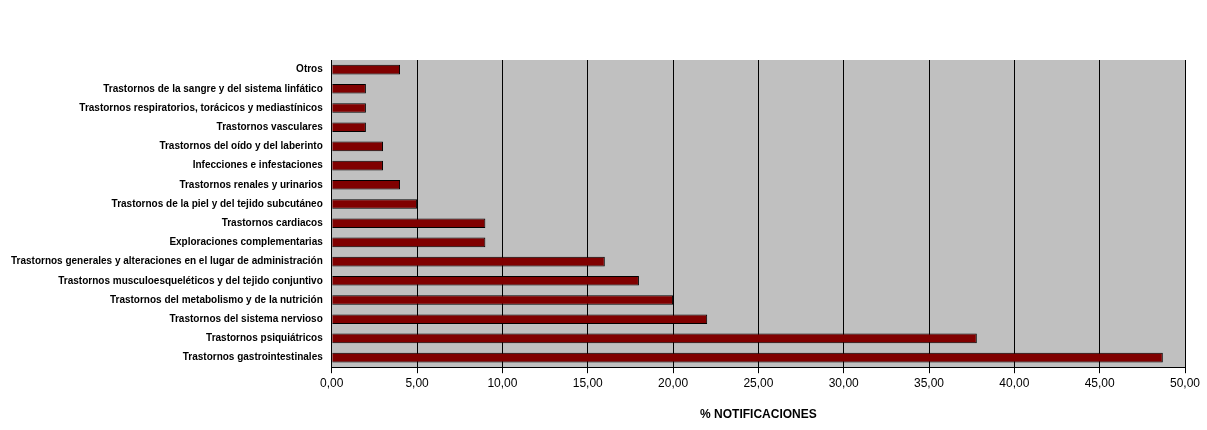 The width and height of the screenshot is (1207, 430). Describe the element at coordinates (246, 242) in the screenshot. I see `y-tick-label: Exploraciones complementarias` at that location.